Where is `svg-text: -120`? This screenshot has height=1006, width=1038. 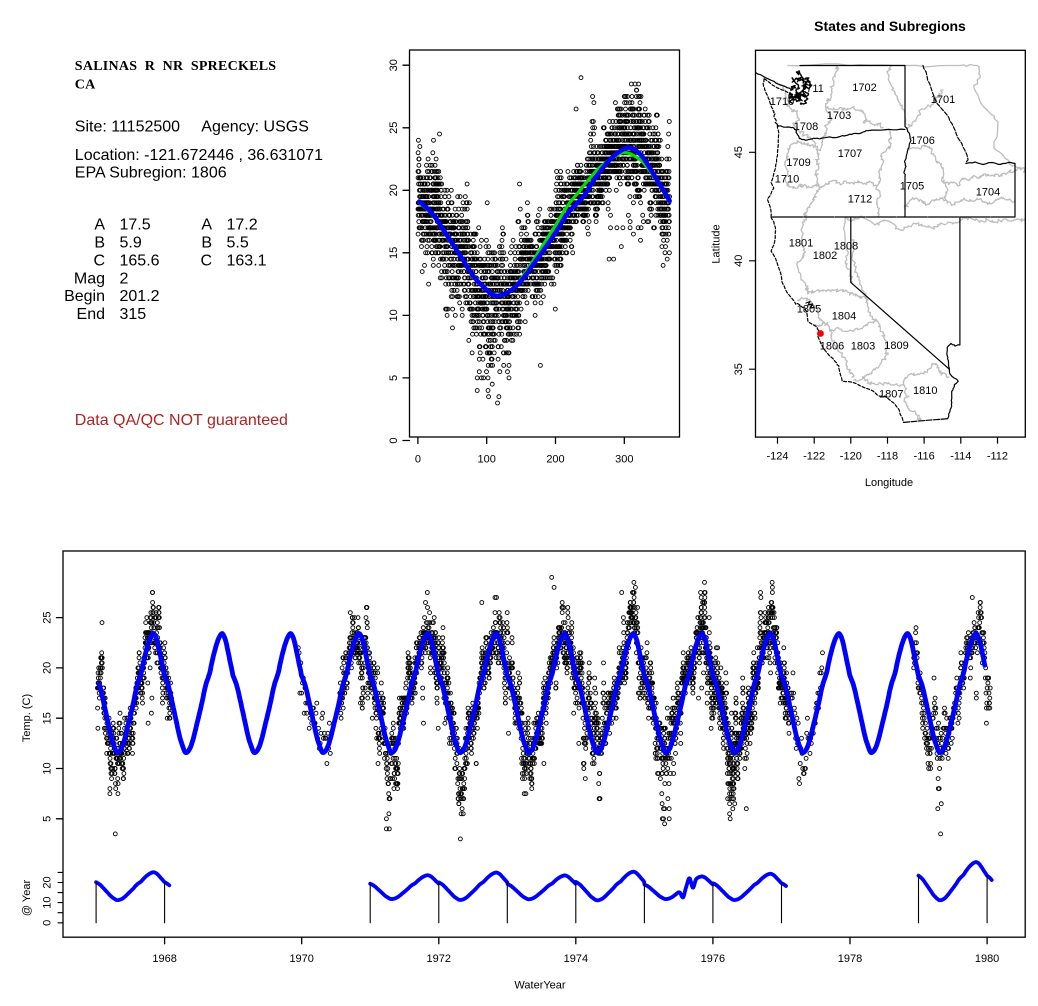
svg-text: -120 is located at coordinates (851, 457).